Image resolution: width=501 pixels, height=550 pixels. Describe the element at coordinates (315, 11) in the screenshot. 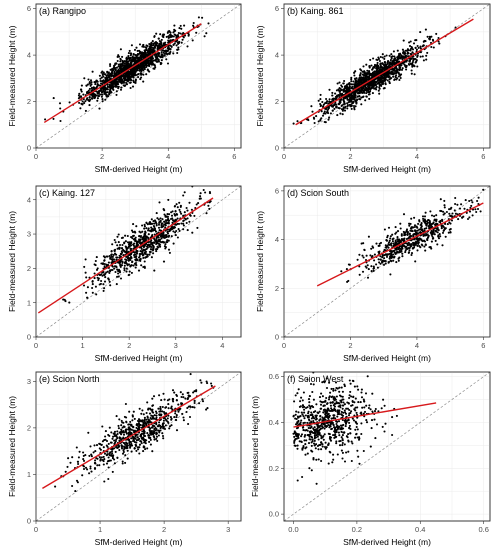

I see `panel-title: (b) Kaing. 861` at that location.